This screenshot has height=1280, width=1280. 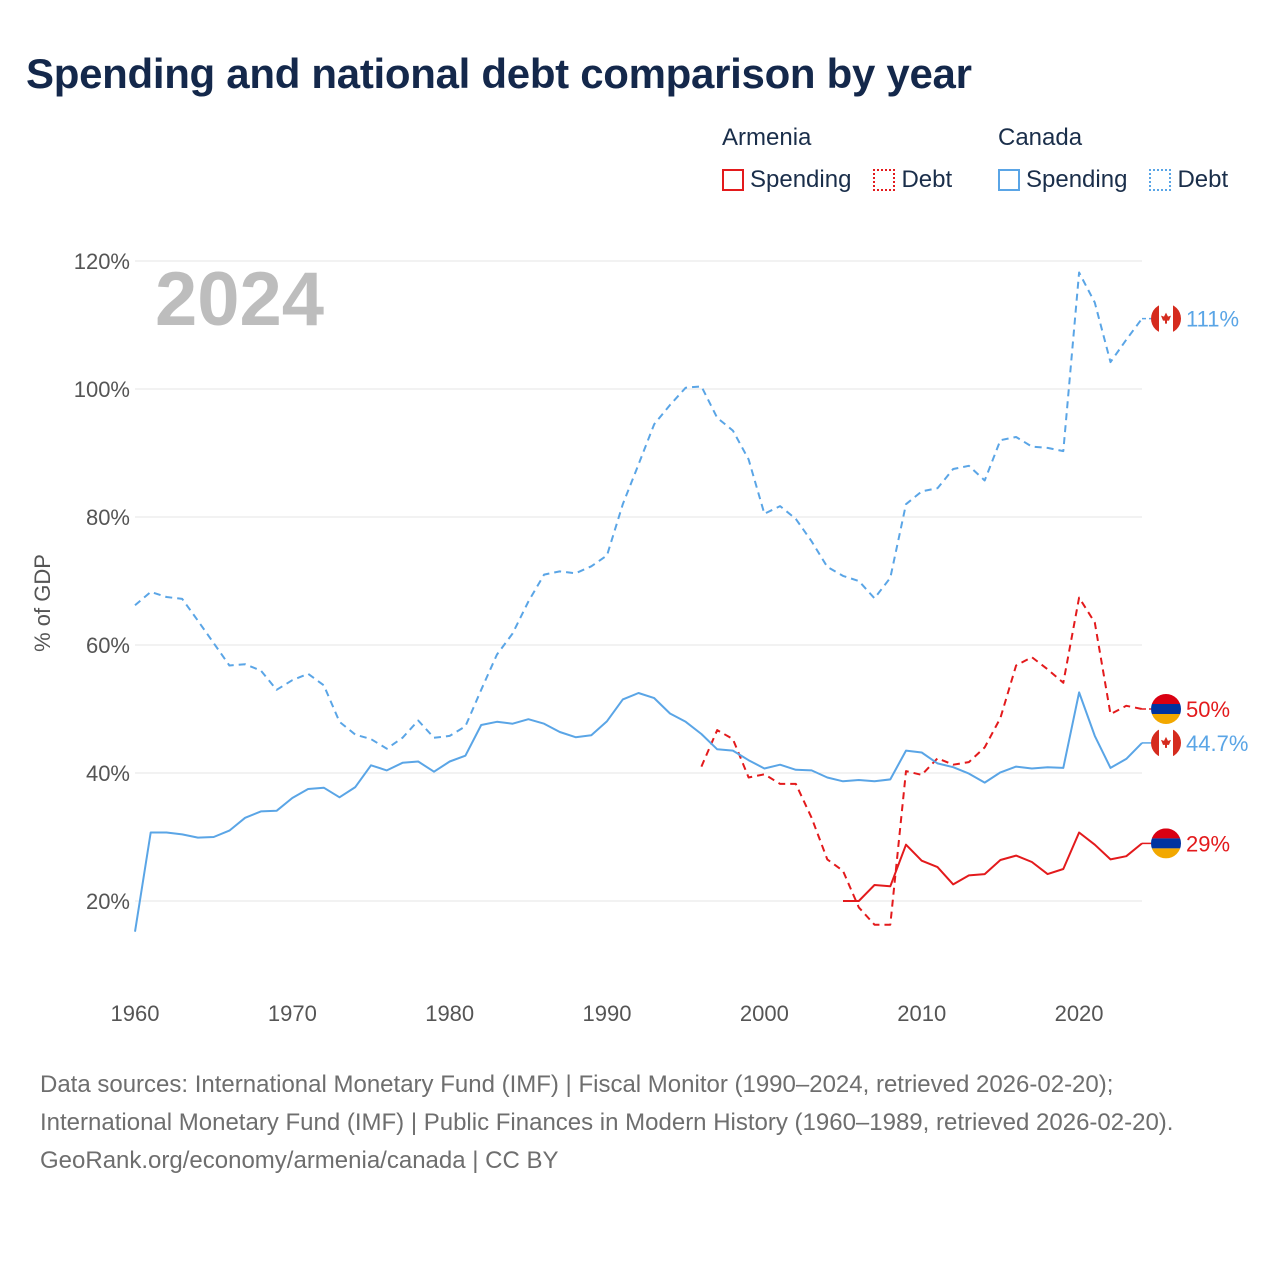 I want to click on y-tick-label: 60%, so click(x=108, y=645).